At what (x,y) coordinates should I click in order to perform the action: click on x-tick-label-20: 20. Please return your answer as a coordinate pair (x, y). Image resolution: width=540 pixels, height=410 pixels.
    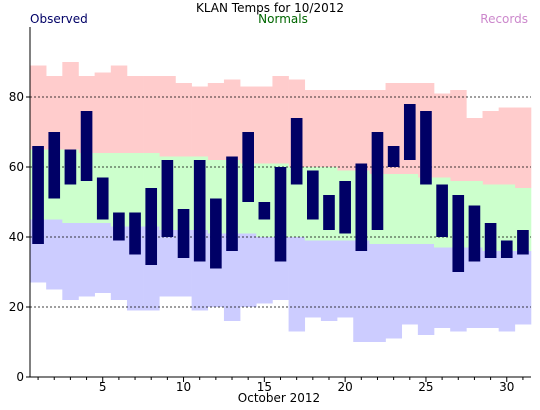
    Looking at the image, I should click on (345, 387).